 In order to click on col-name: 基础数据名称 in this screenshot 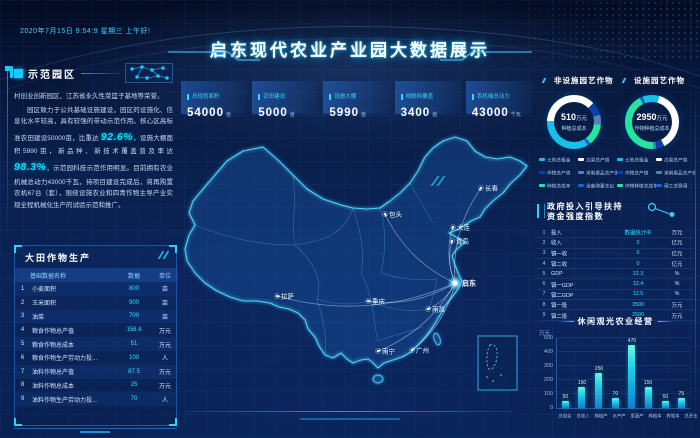, I will do `click(73, 275)`.